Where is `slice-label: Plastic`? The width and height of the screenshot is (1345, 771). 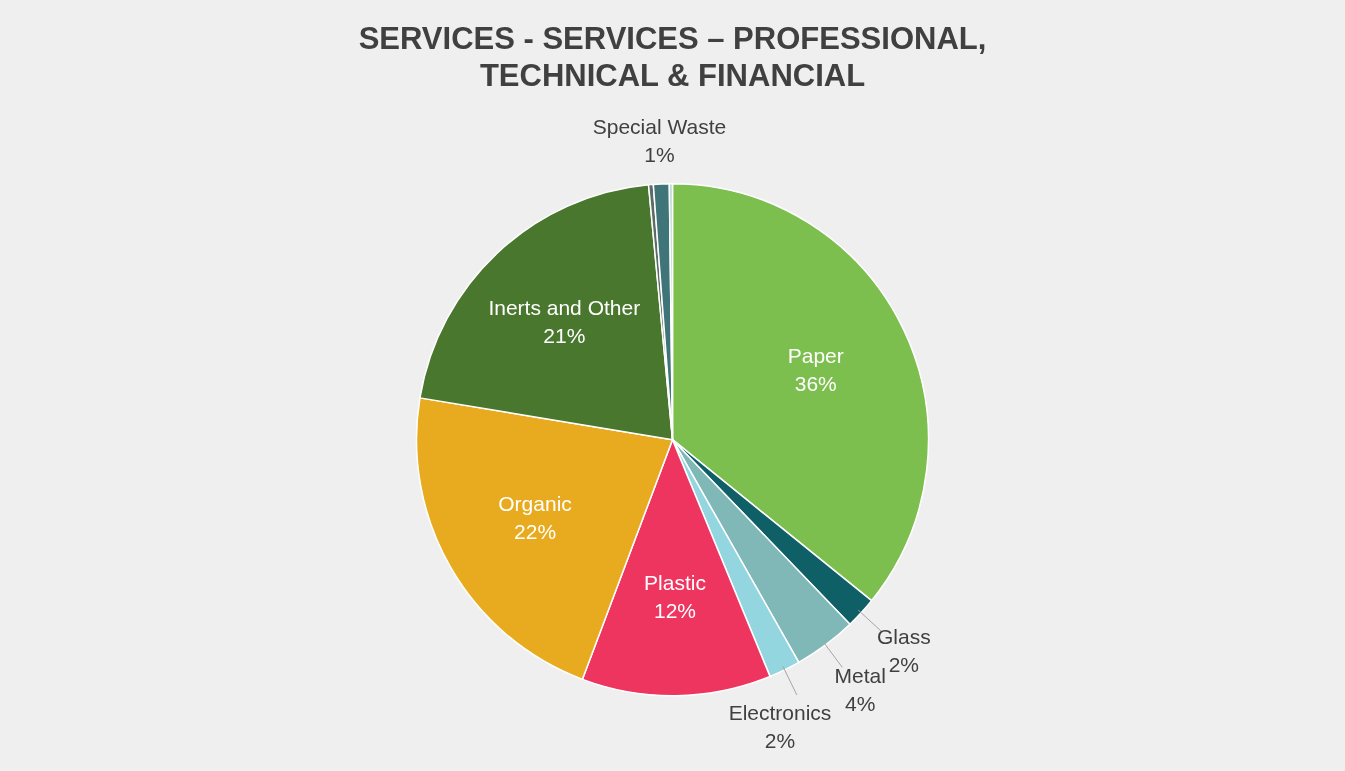 slice-label: Plastic is located at coordinates (675, 583).